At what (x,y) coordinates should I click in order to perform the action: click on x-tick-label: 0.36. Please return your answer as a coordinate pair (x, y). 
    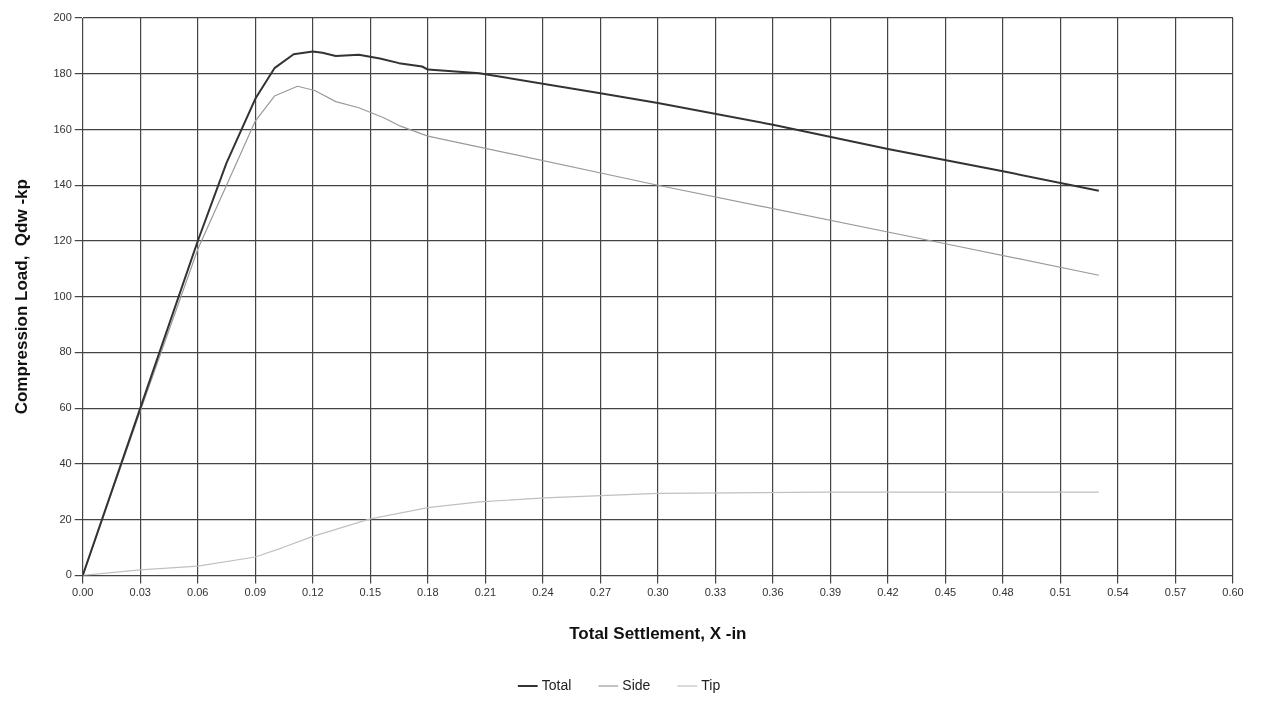
    Looking at the image, I should click on (773, 592).